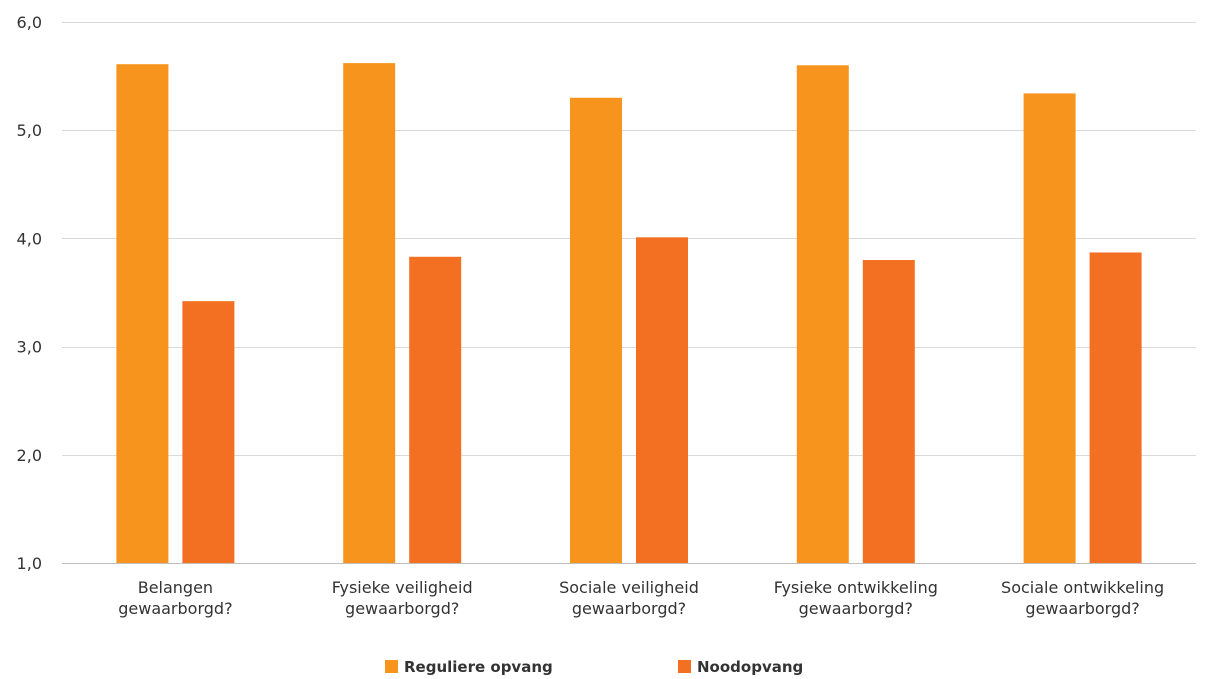 The width and height of the screenshot is (1211, 679). Describe the element at coordinates (402, 587) in the screenshot. I see `x-category-label: Fysieke veiligheid` at that location.